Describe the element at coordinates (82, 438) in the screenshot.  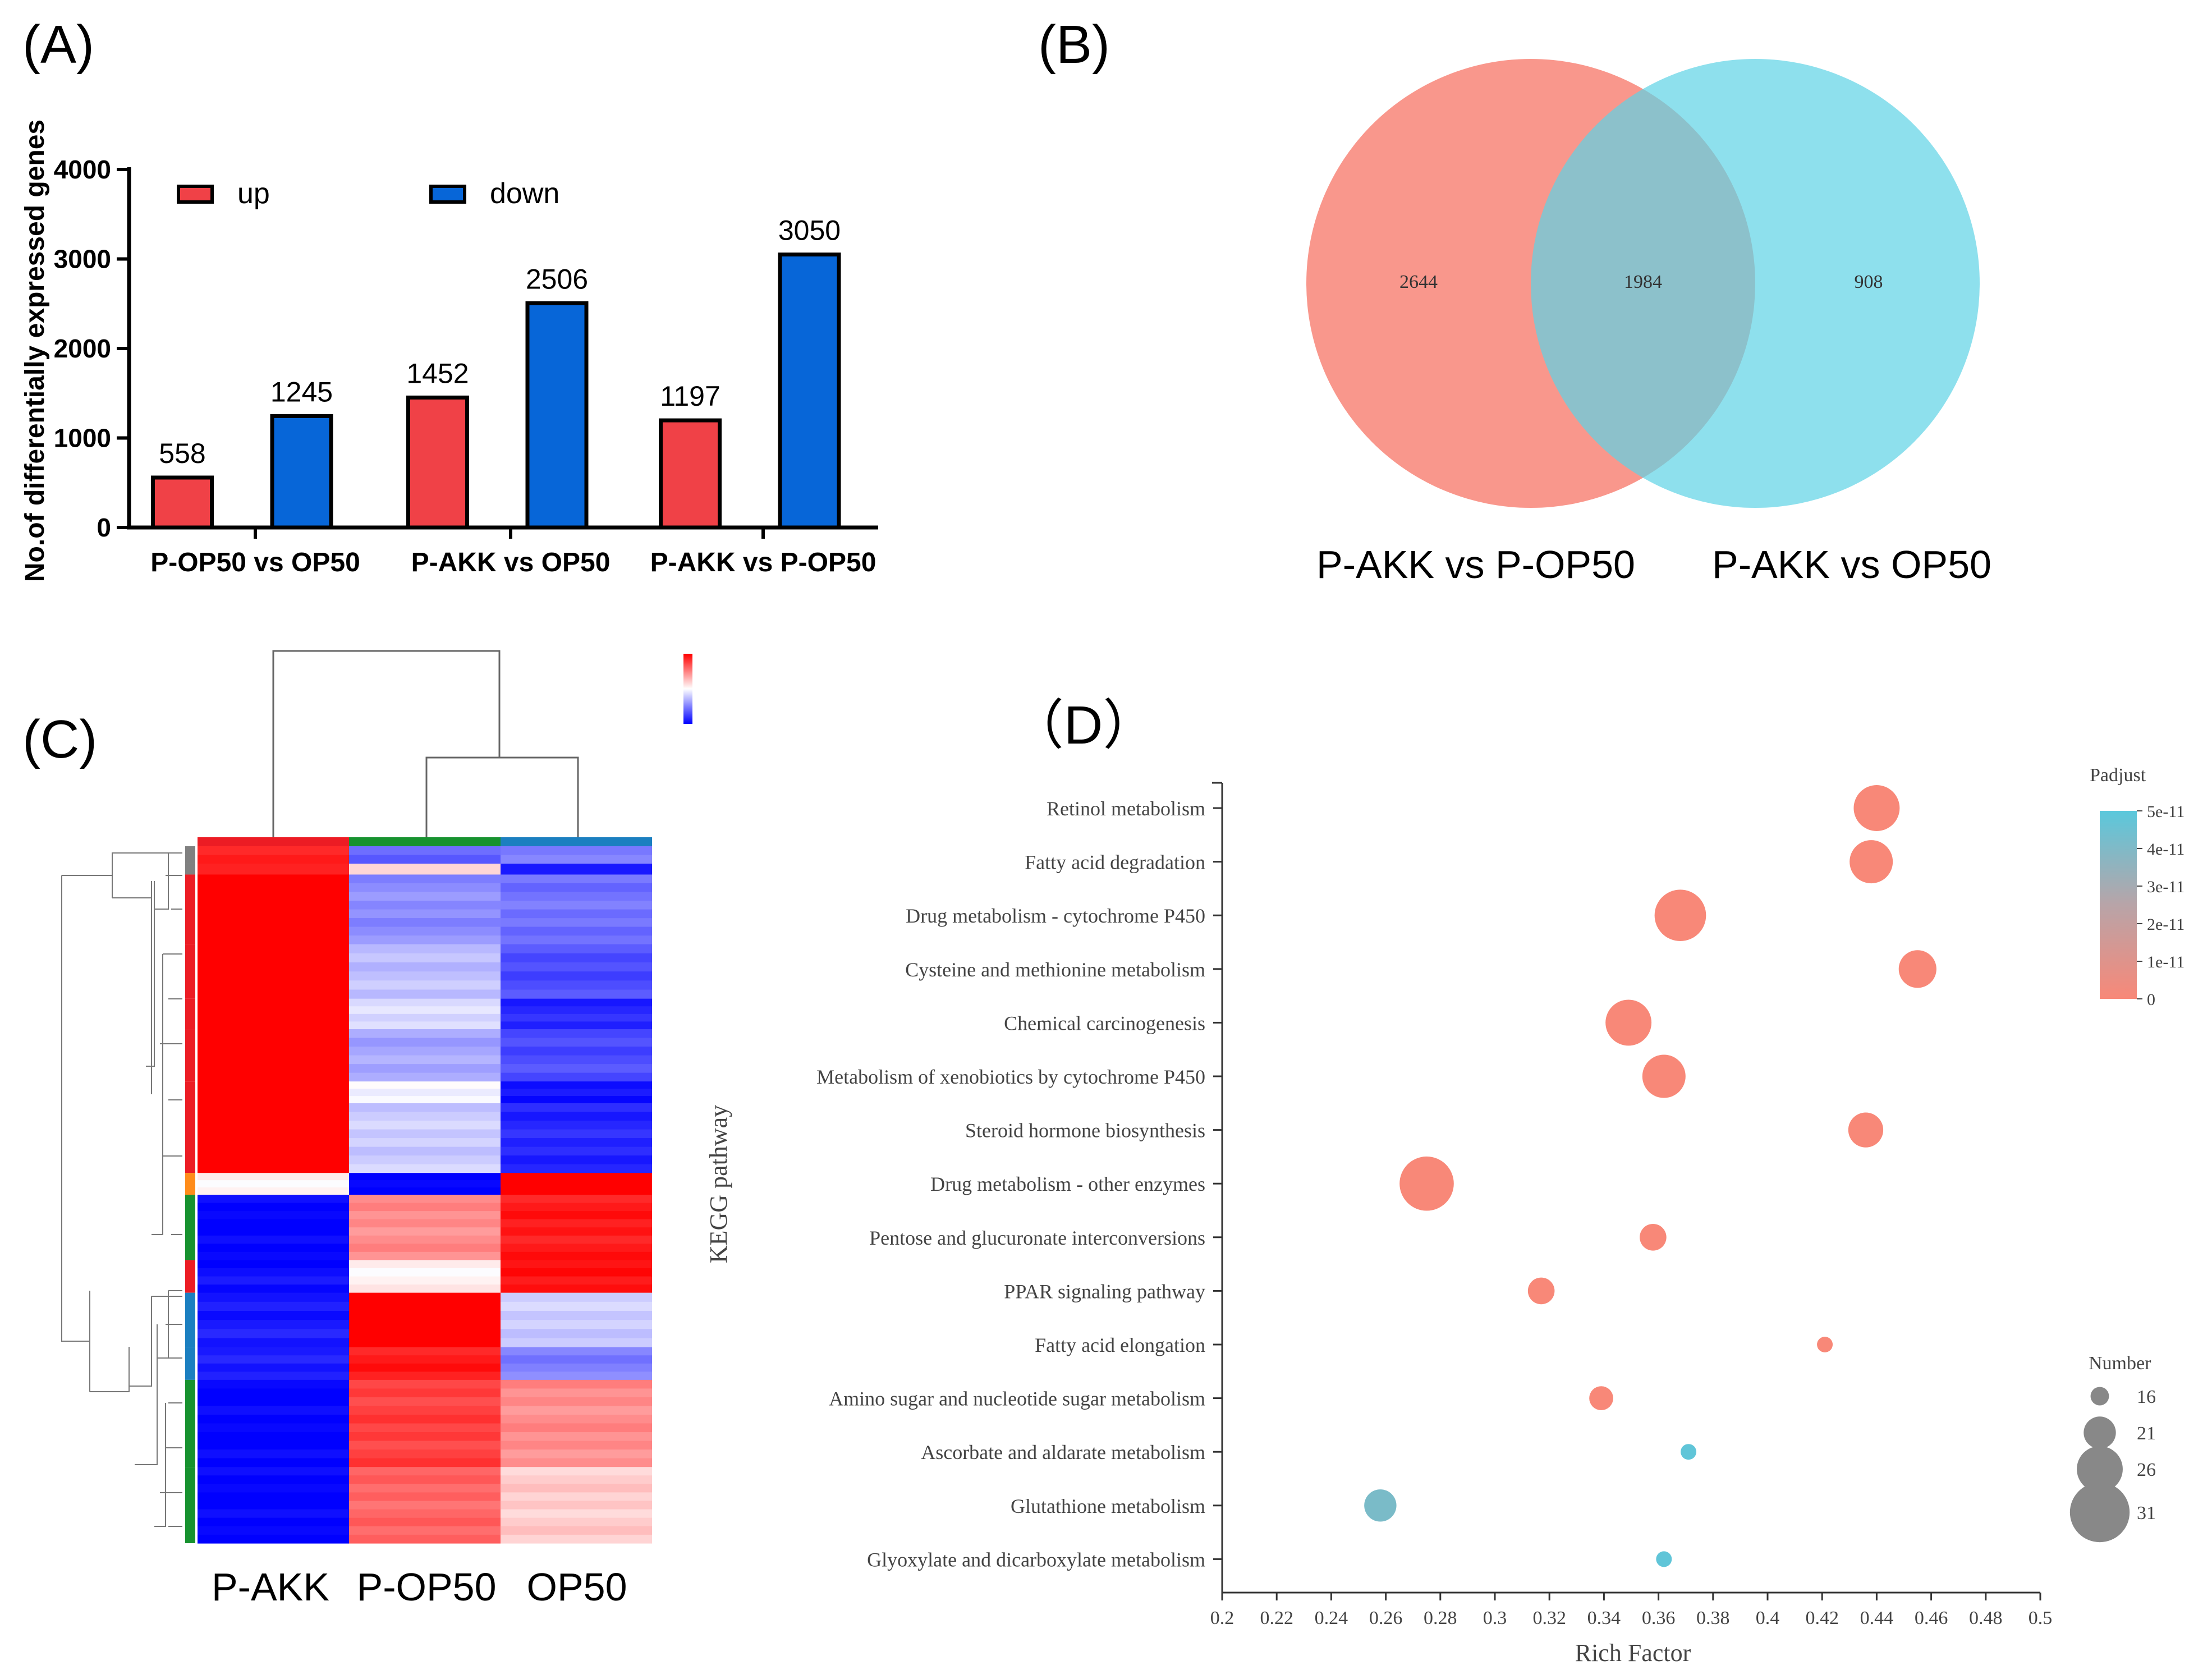
I see `bar-y-tick-label: 1000` at that location.